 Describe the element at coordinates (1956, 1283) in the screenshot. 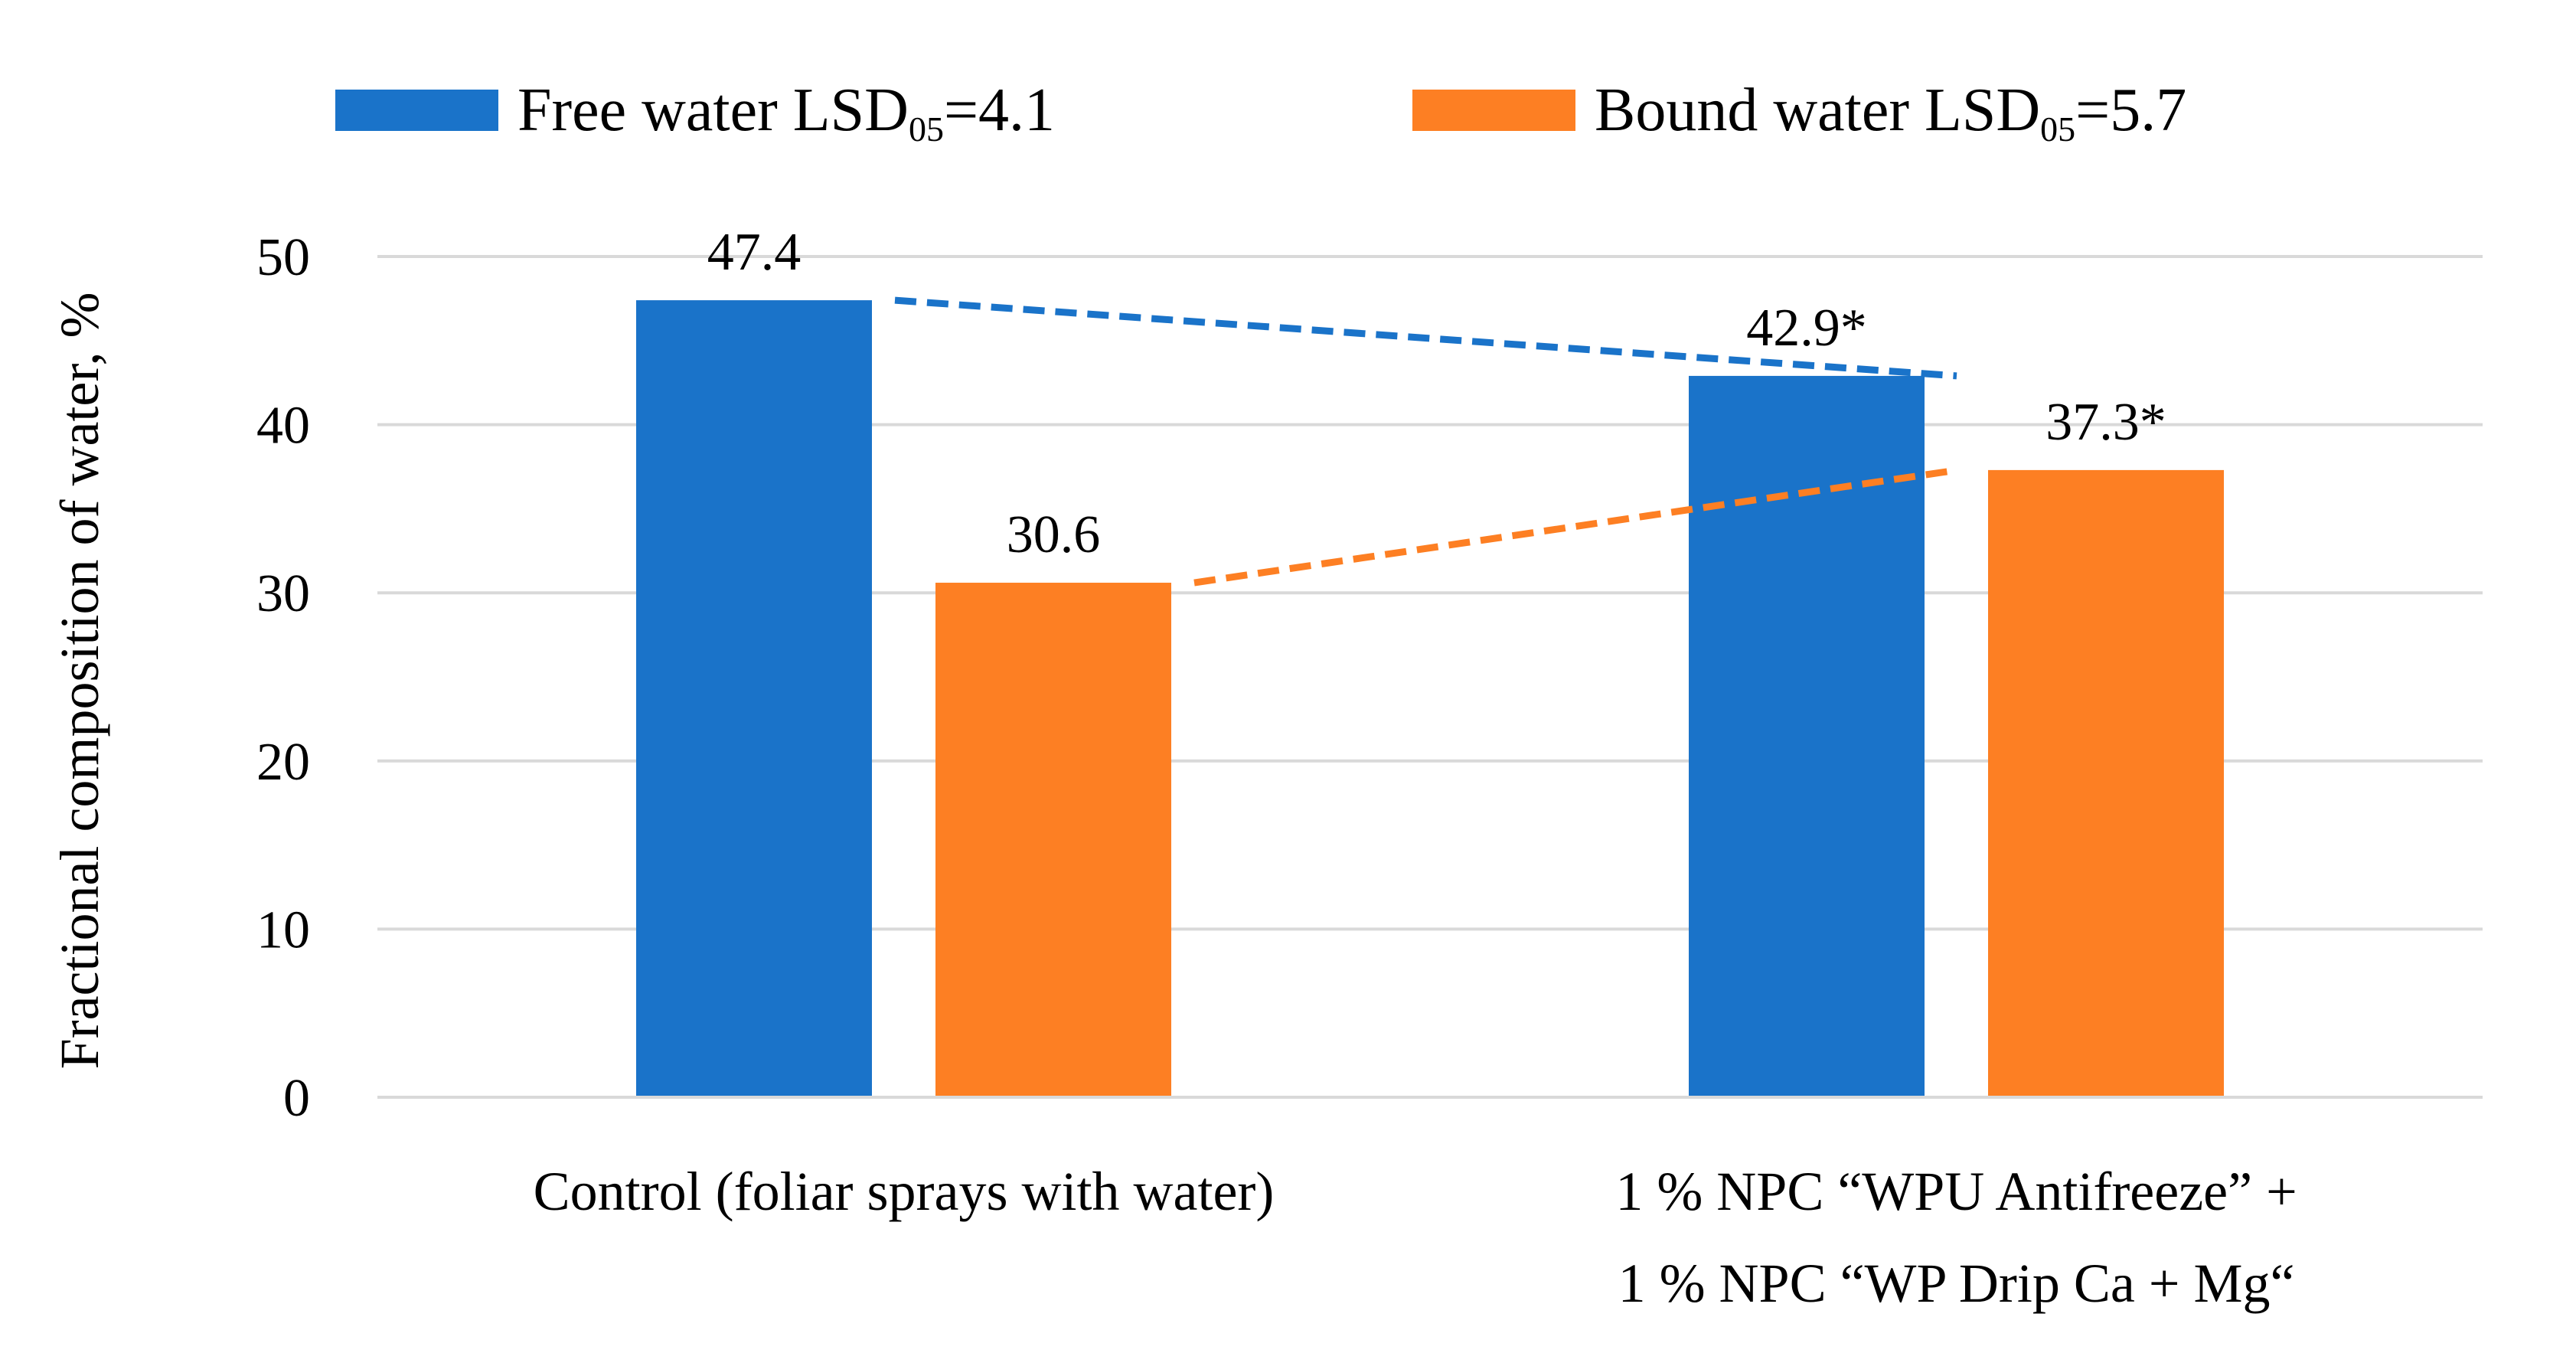

I see `x-category-label-1-line-1: 1 % NPC “WP Drip Ca + Mg“` at that location.